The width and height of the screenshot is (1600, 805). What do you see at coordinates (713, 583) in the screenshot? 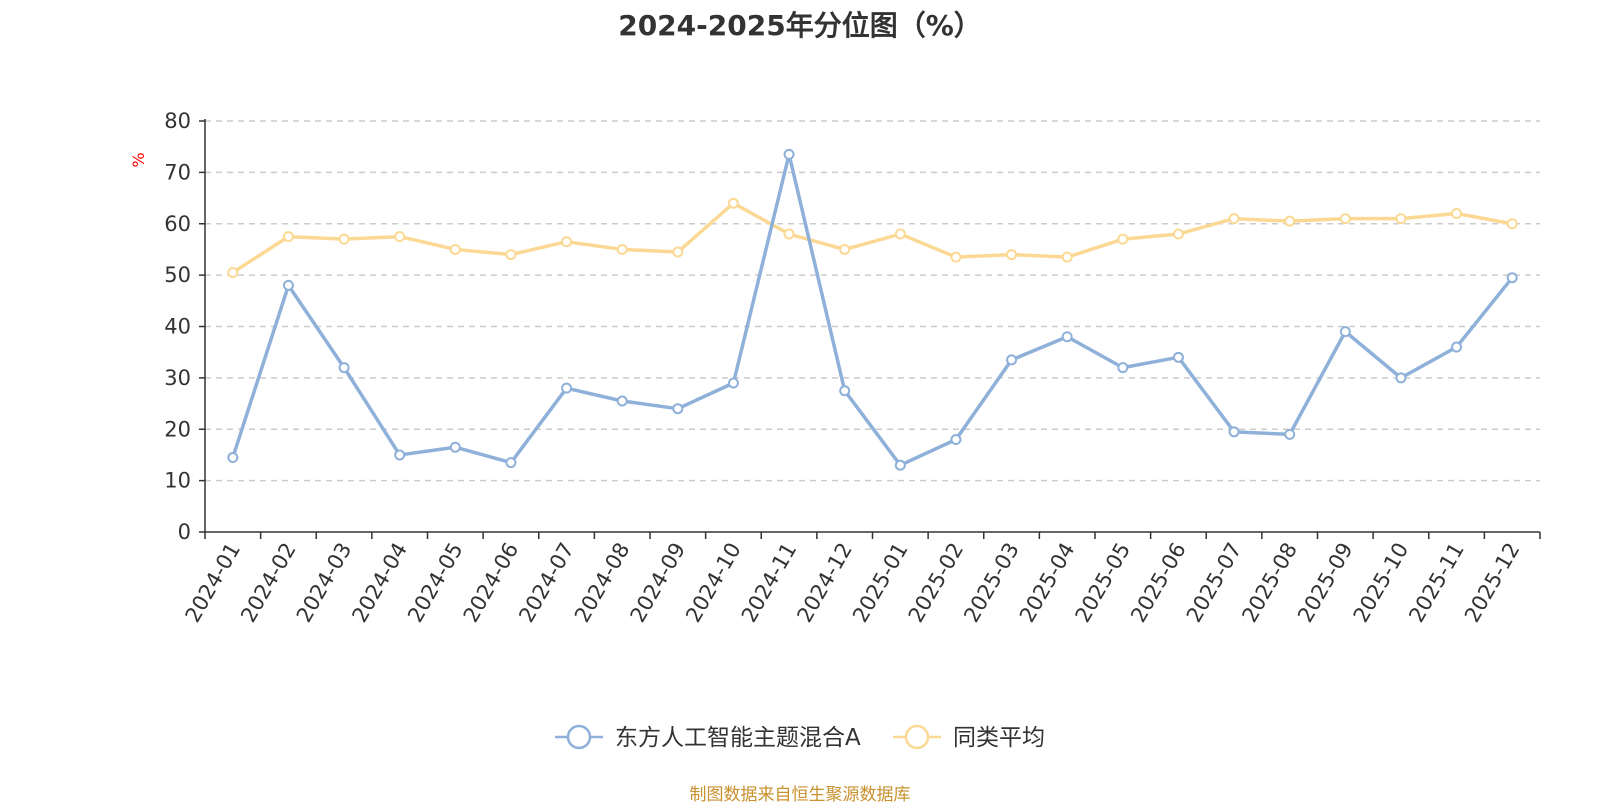
I see `x-tick-label: 2024-10` at bounding box center [713, 583].